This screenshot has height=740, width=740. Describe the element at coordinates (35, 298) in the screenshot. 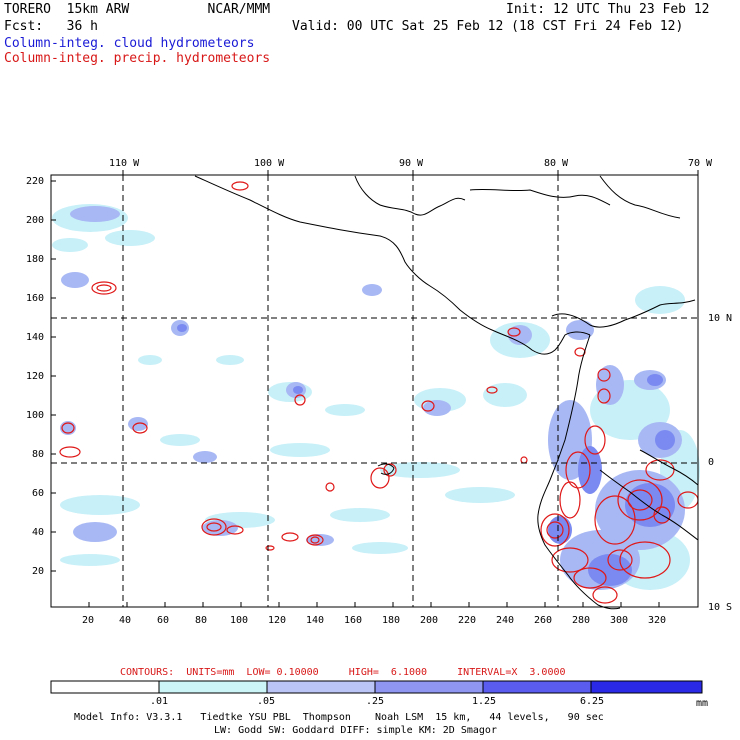

I see `y-tick-label: 160` at that location.